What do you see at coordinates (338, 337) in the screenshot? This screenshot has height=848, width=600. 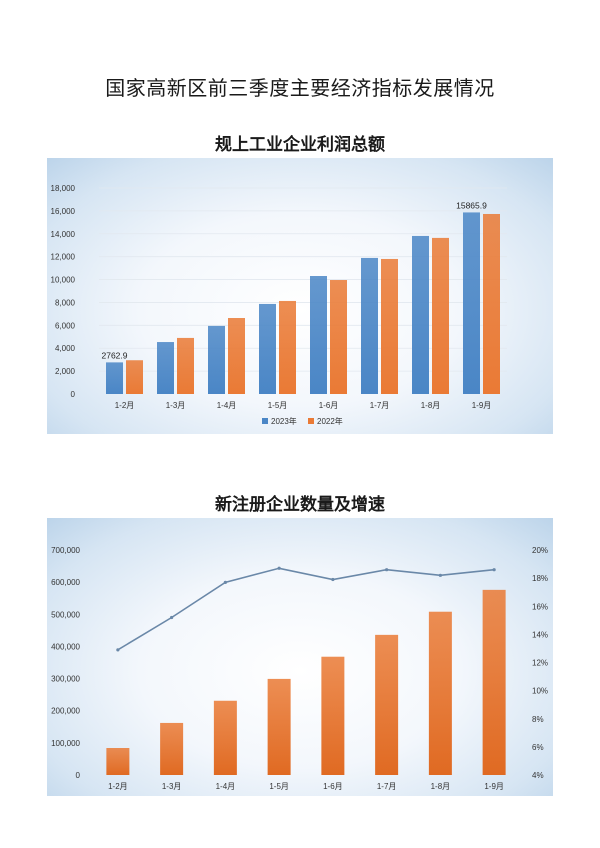 I see `bar-2022年-1-6月` at bounding box center [338, 337].